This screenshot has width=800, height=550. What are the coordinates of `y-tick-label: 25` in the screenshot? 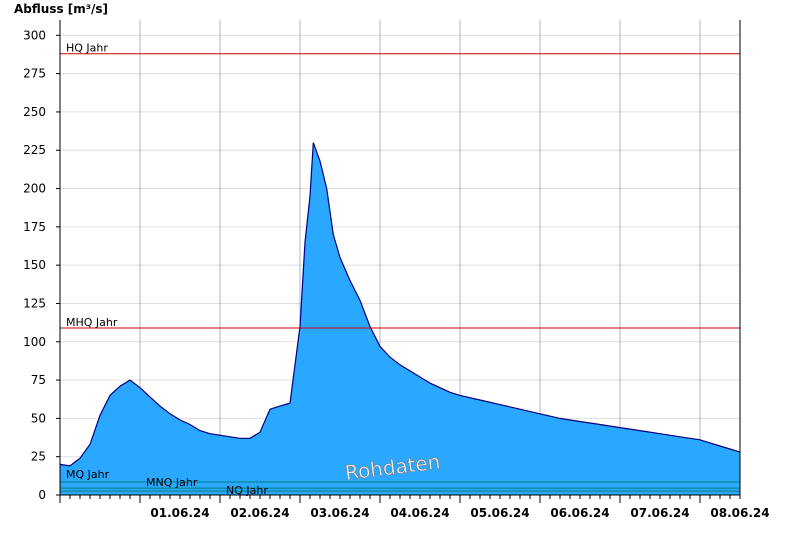 It's located at (38, 457).